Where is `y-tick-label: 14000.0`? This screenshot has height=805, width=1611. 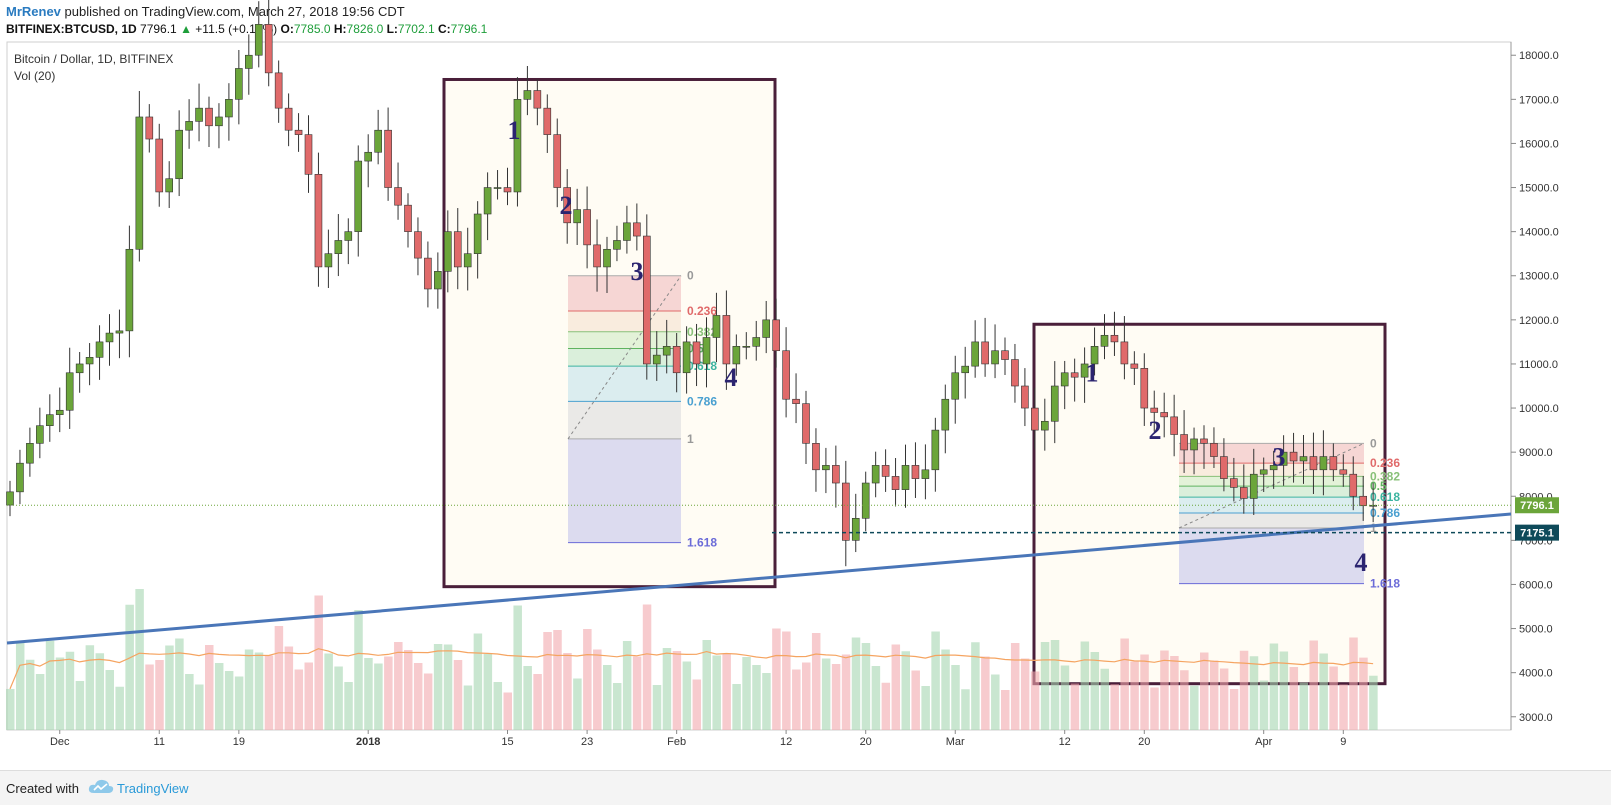 y-tick-label: 14000.0 is located at coordinates (1539, 233).